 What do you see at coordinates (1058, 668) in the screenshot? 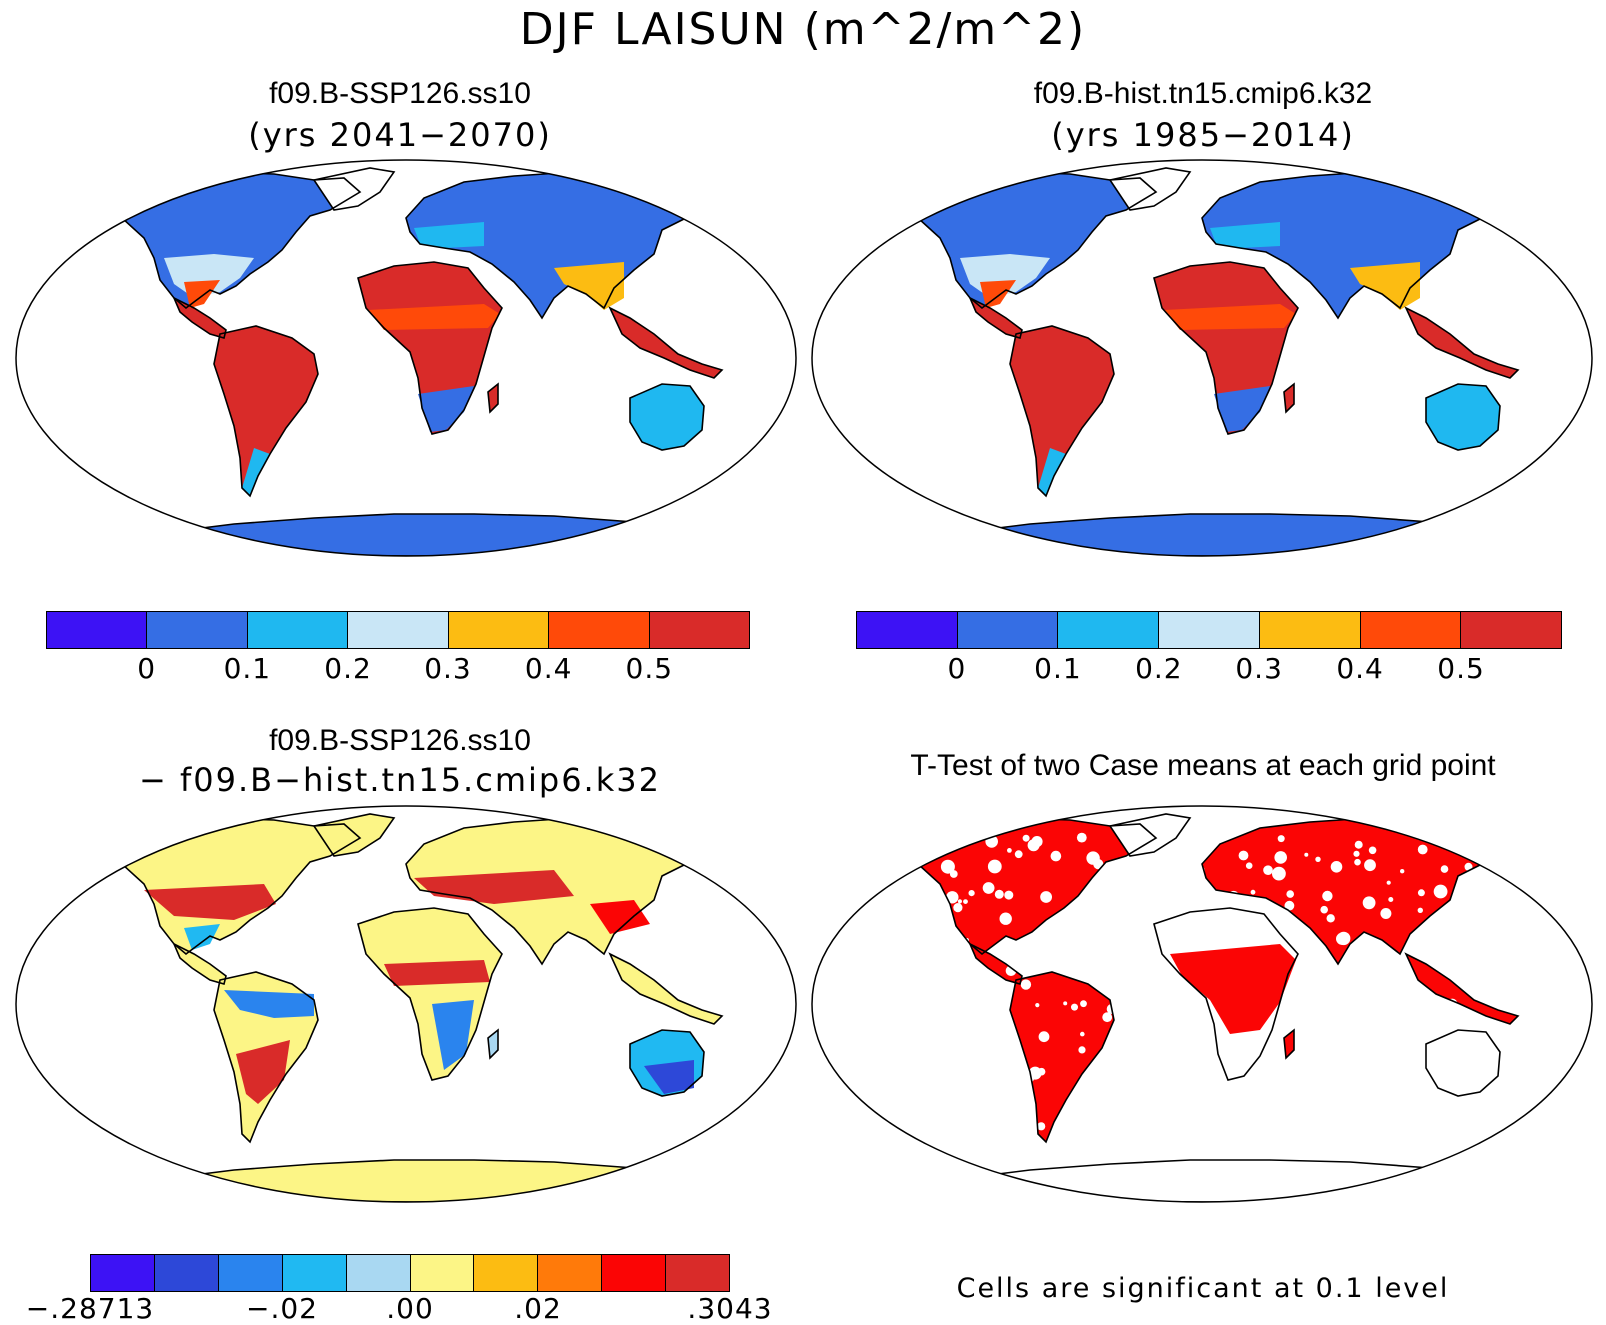
I see `tick-label: 0.1` at bounding box center [1058, 668].